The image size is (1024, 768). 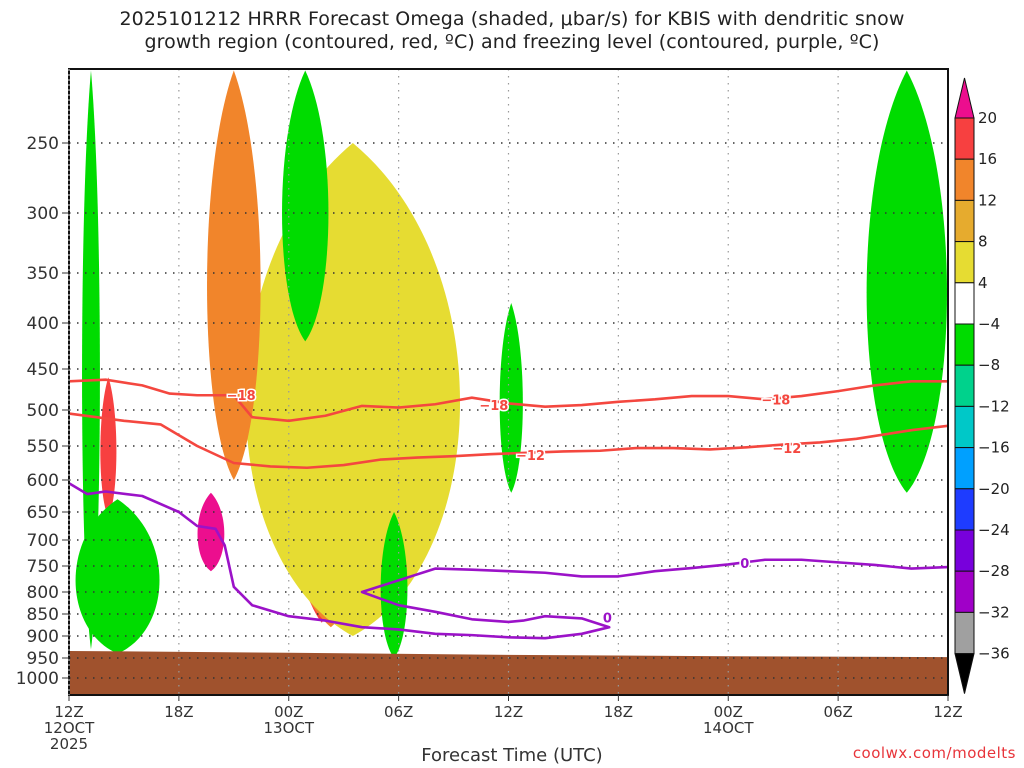 What do you see at coordinates (211, 532) in the screenshot?
I see `shaded-region-upward-core-21z` at bounding box center [211, 532].